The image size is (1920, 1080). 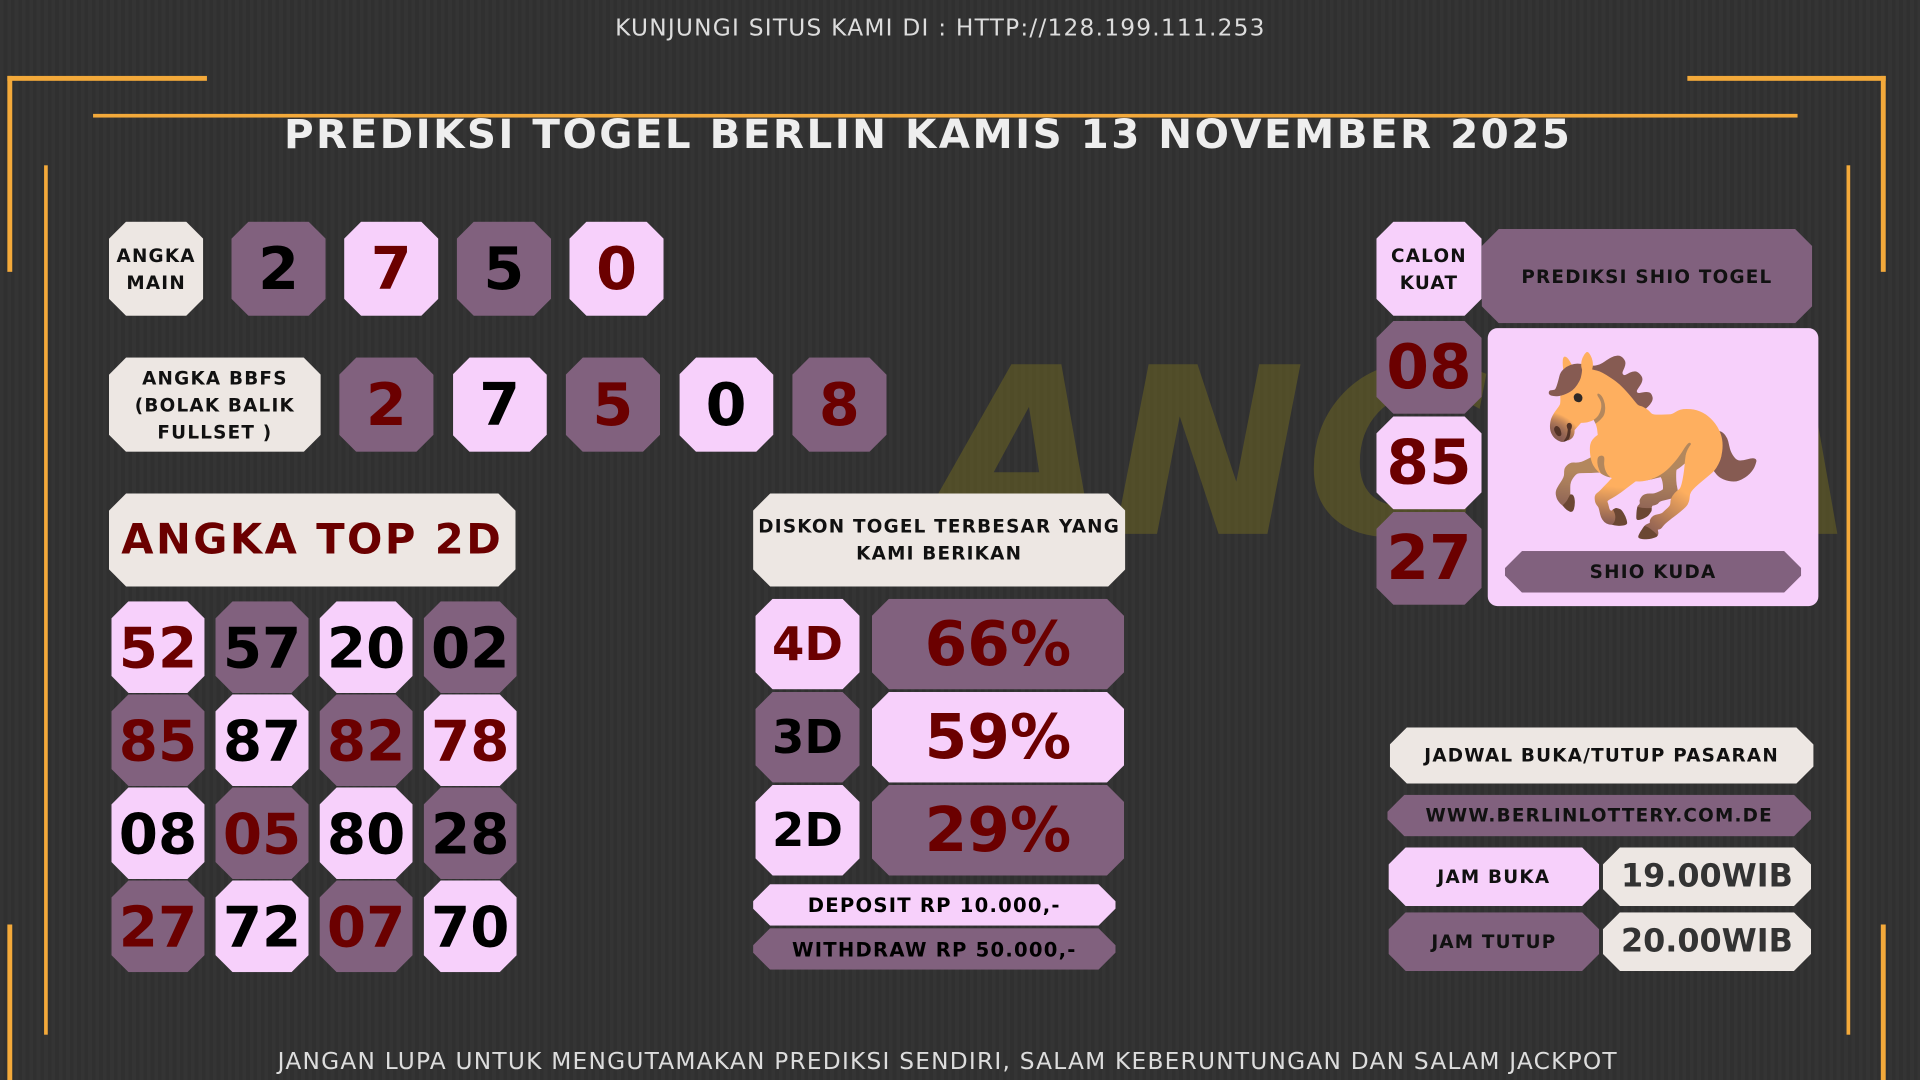 What do you see at coordinates (1428, 462) in the screenshot?
I see `calon-kuat-number: 85` at bounding box center [1428, 462].